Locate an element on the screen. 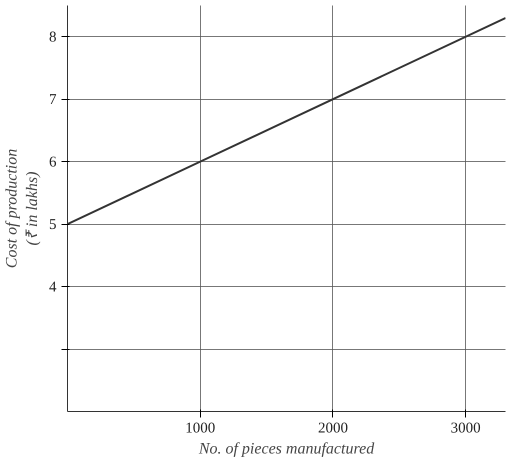  y-tick-label: 8 is located at coordinates (52, 38).